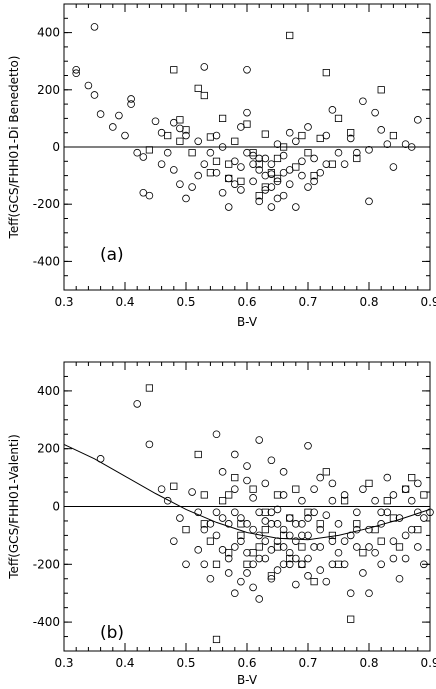  Describe the element at coordinates (368, 302) in the screenshot. I see `x-tick-label: 0.8` at that location.